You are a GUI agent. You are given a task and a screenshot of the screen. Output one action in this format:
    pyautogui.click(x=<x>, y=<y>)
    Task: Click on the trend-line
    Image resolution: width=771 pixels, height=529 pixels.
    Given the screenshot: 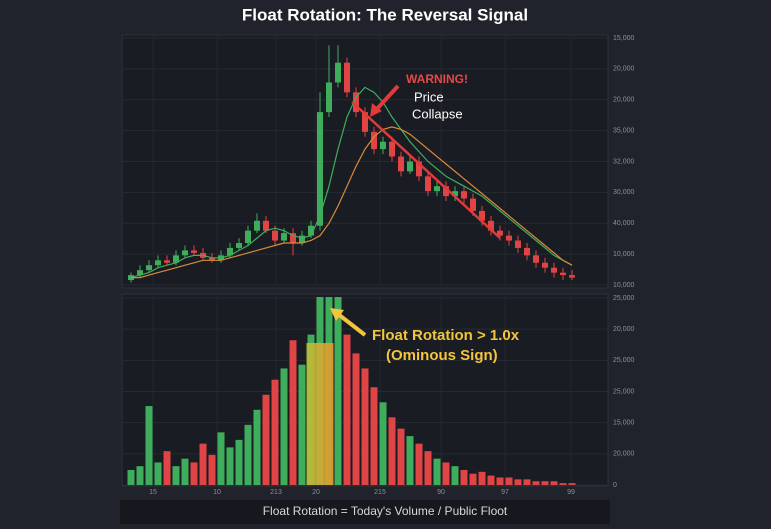 What is the action you would take?
    pyautogui.click(x=426, y=170)
    